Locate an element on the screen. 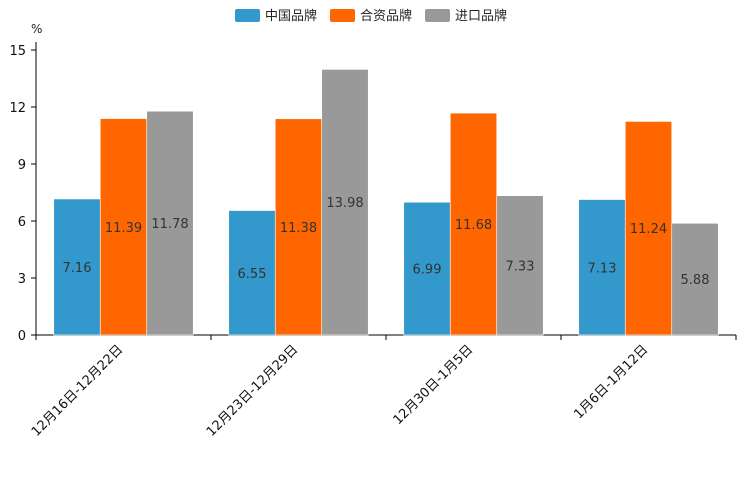 The height and width of the screenshot is (496, 744). data-label-2-2: 11.38 is located at coordinates (298, 228).